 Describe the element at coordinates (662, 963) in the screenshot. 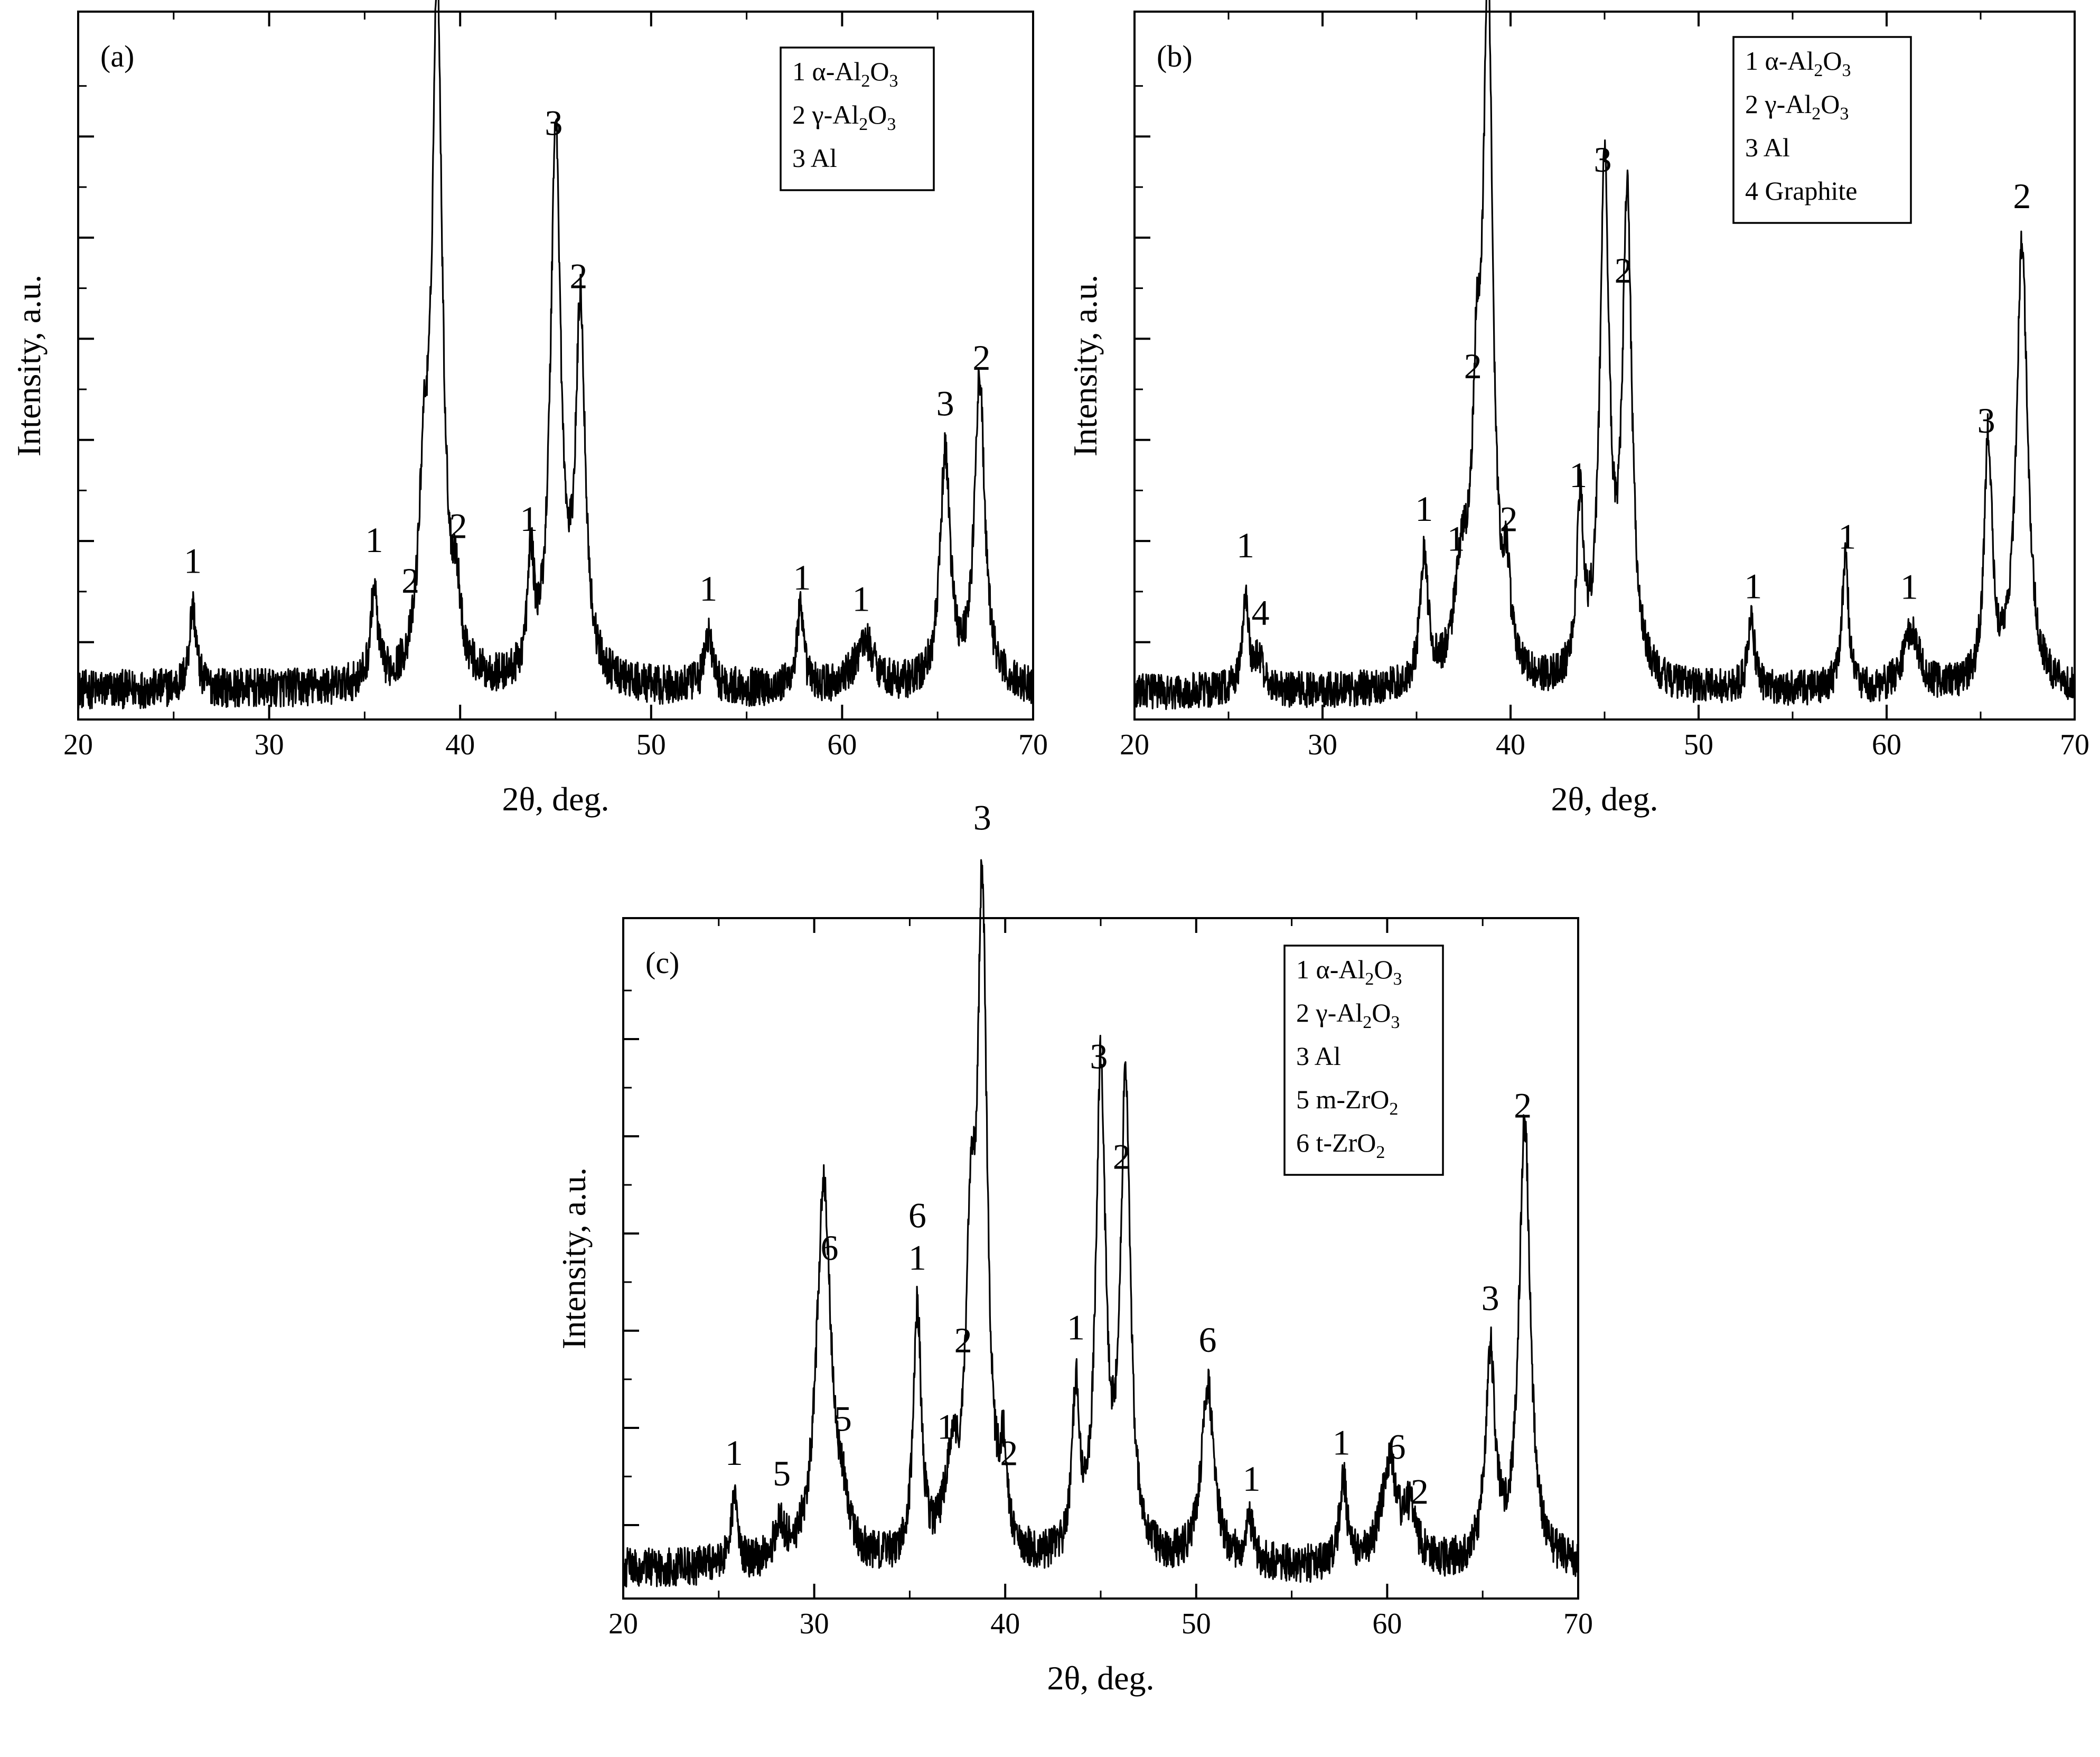

I see `panel-label-c: (c)` at that location.